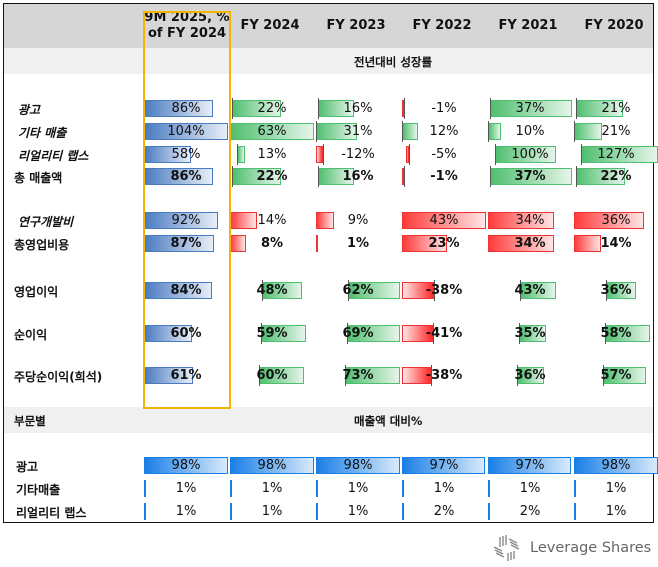 The width and height of the screenshot is (658, 567). I want to click on value-label: 9%, so click(358, 220).